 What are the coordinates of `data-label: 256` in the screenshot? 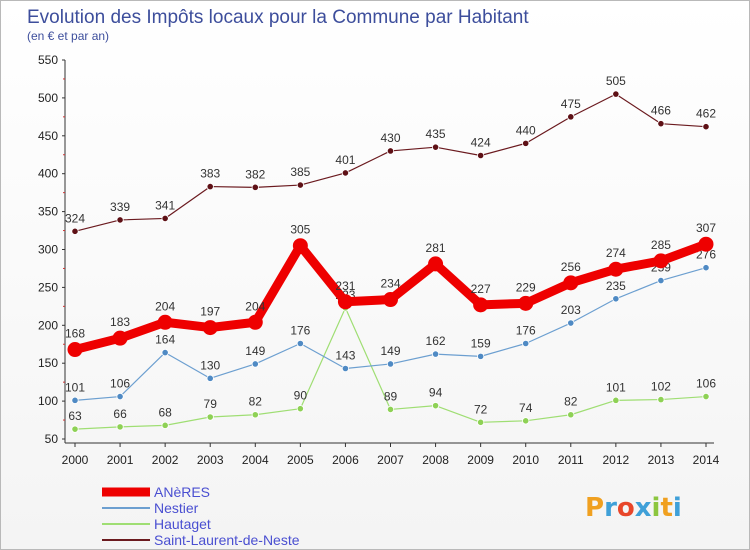 It's located at (571, 267).